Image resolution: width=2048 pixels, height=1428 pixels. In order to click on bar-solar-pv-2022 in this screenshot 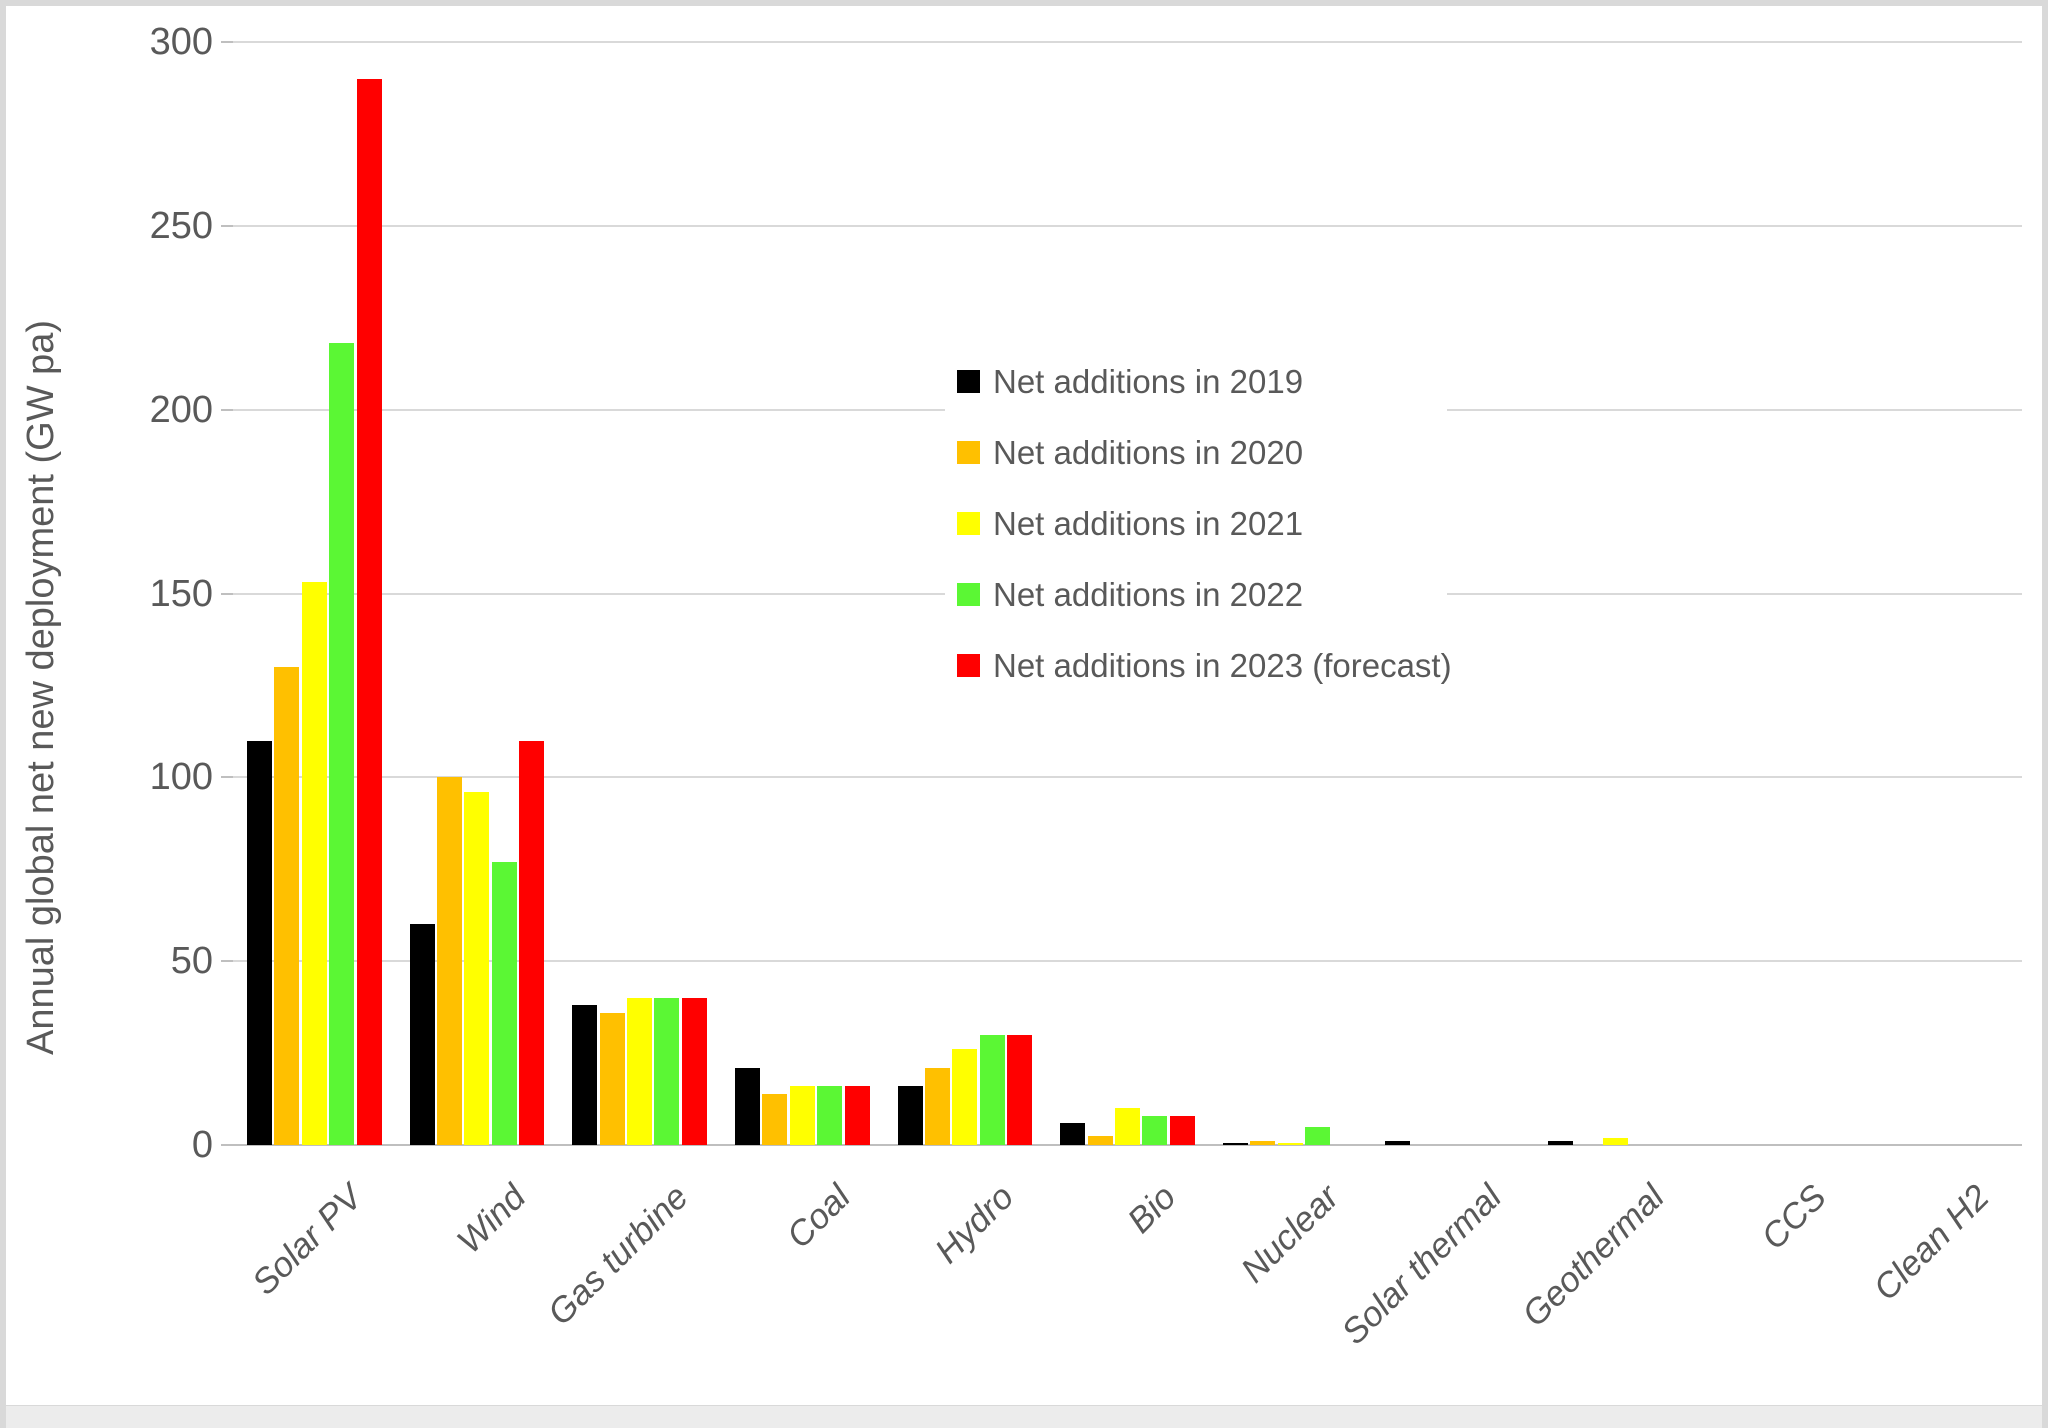, I will do `click(341, 744)`.